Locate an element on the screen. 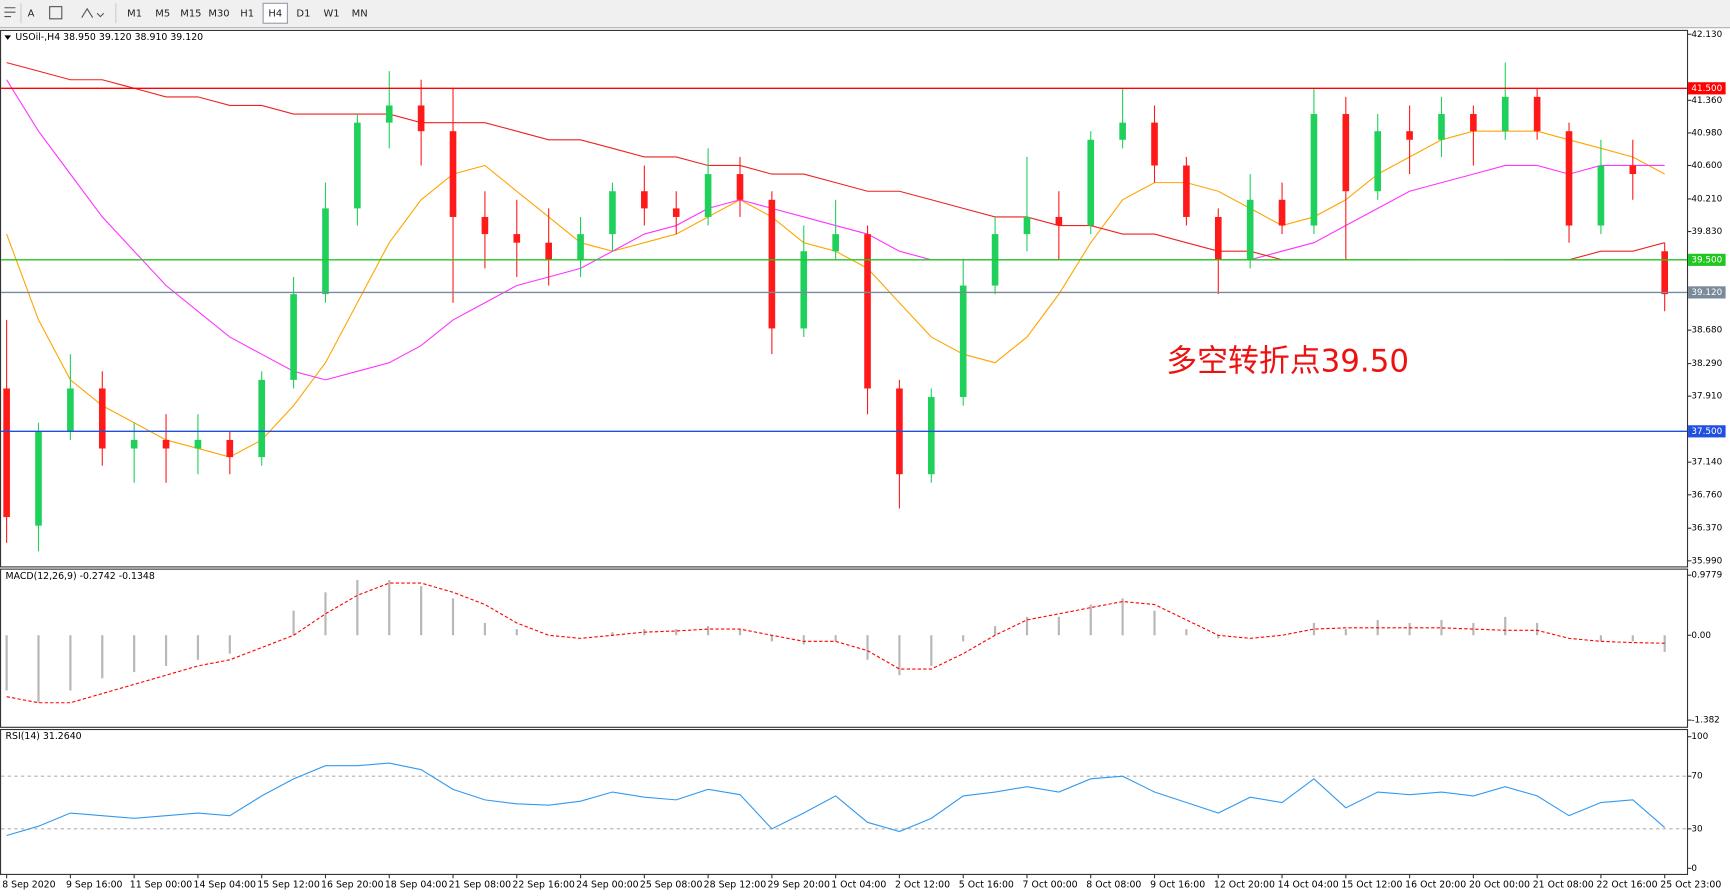 This screenshot has width=1730, height=896. x-tick-label: 16 Oct 20:00 is located at coordinates (1435, 884).